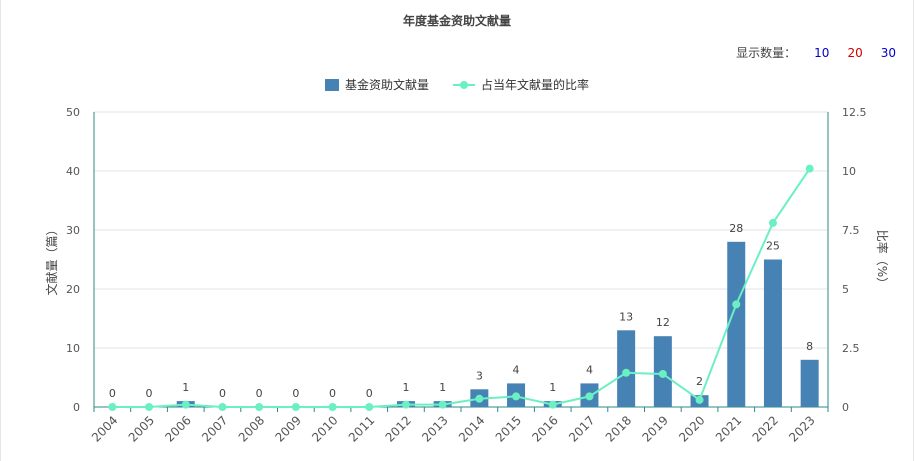 This screenshot has height=461, width=914. I want to click on bar-value-label: 28, so click(736, 228).